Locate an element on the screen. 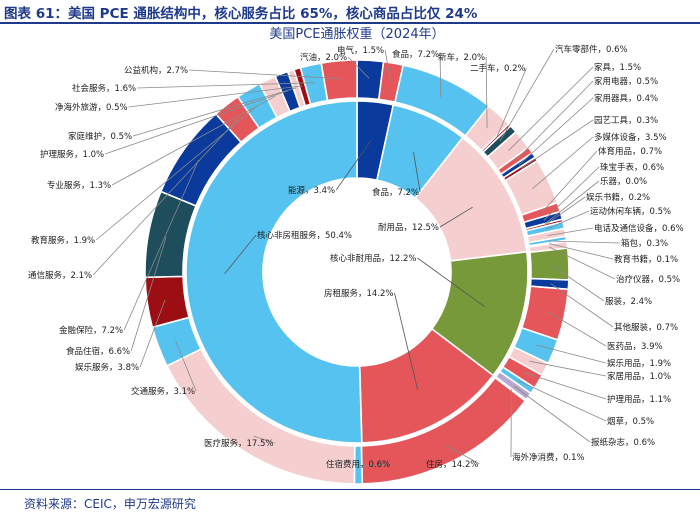 Image resolution: width=700 pixels, height=515 pixels. outer-label-14: 娱乐书籍，0.2% is located at coordinates (618, 197).